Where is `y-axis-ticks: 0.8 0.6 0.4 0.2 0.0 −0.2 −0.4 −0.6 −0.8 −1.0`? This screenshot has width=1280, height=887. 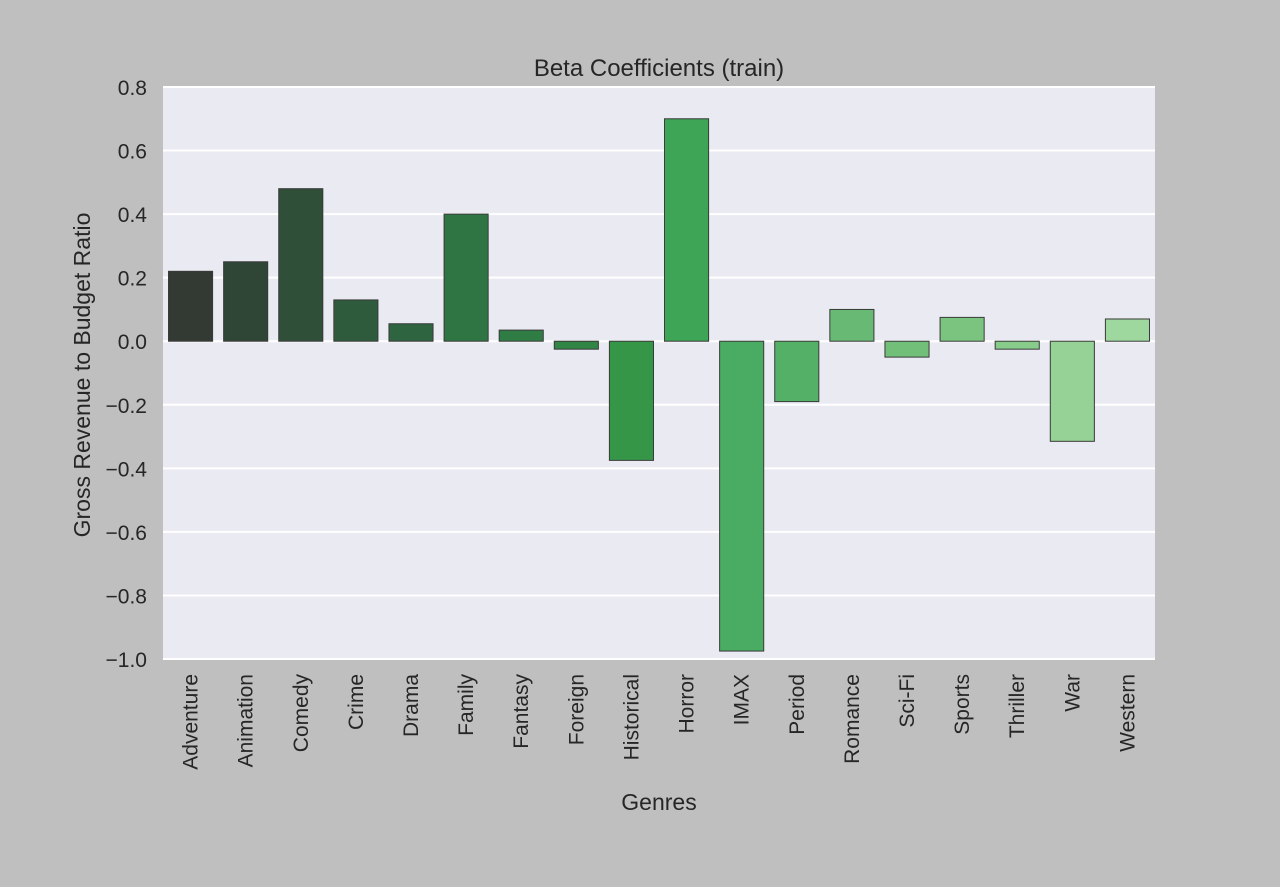
y-axis-ticks: 0.8 0.6 0.4 0.2 0.0 −0.2 −0.4 −0.6 −0.8 −1.0 is located at coordinates (127, 374).